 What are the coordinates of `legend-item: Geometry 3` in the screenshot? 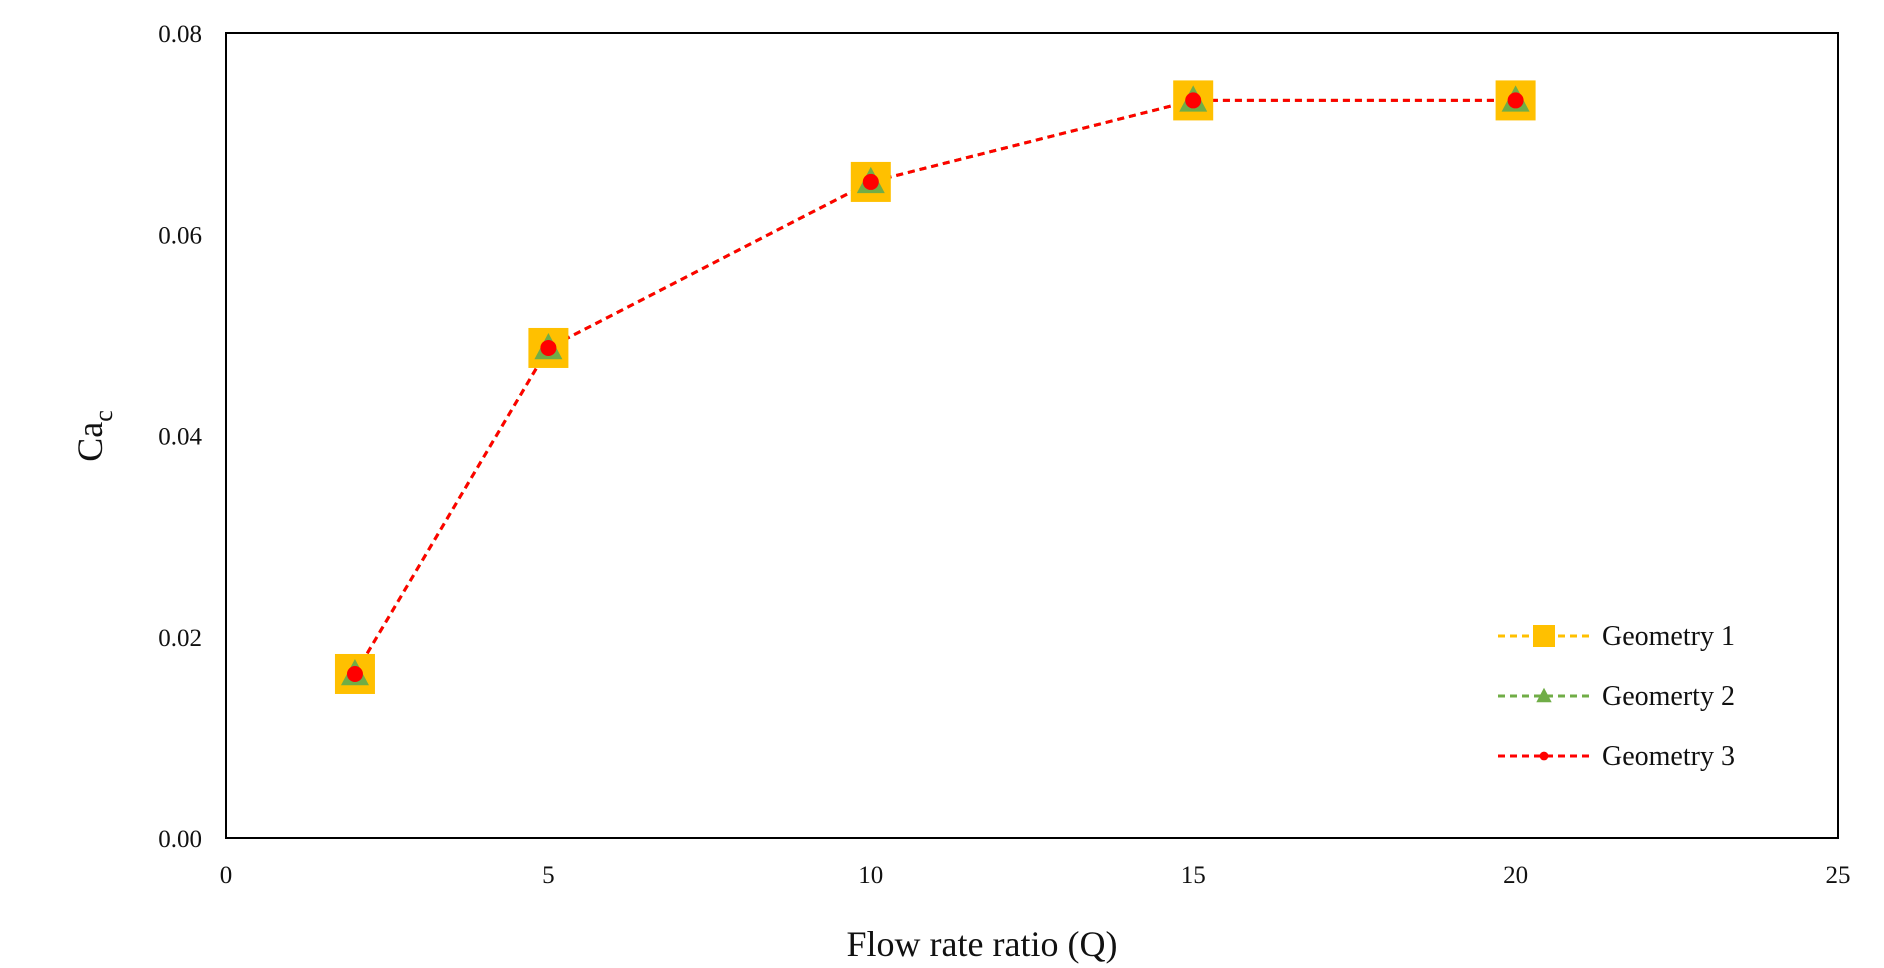 It's located at (1616, 756).